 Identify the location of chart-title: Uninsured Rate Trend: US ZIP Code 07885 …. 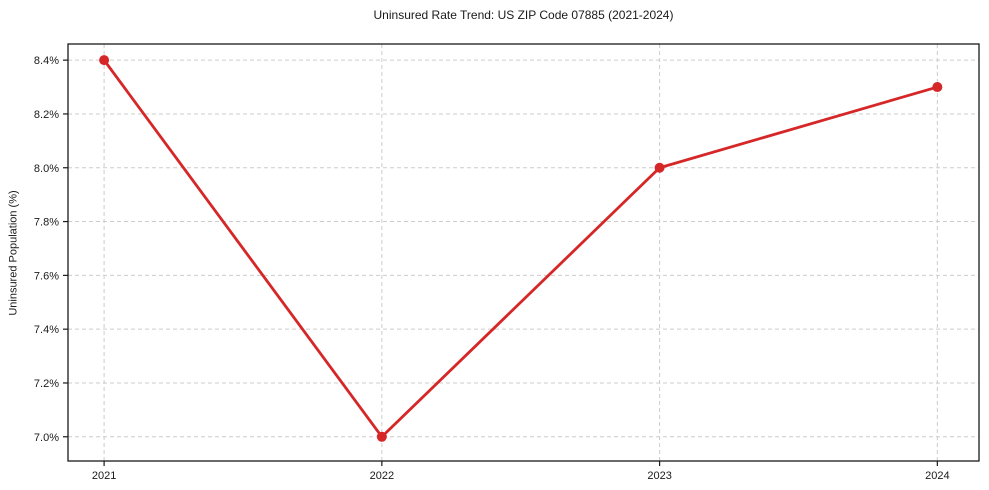
(523, 15).